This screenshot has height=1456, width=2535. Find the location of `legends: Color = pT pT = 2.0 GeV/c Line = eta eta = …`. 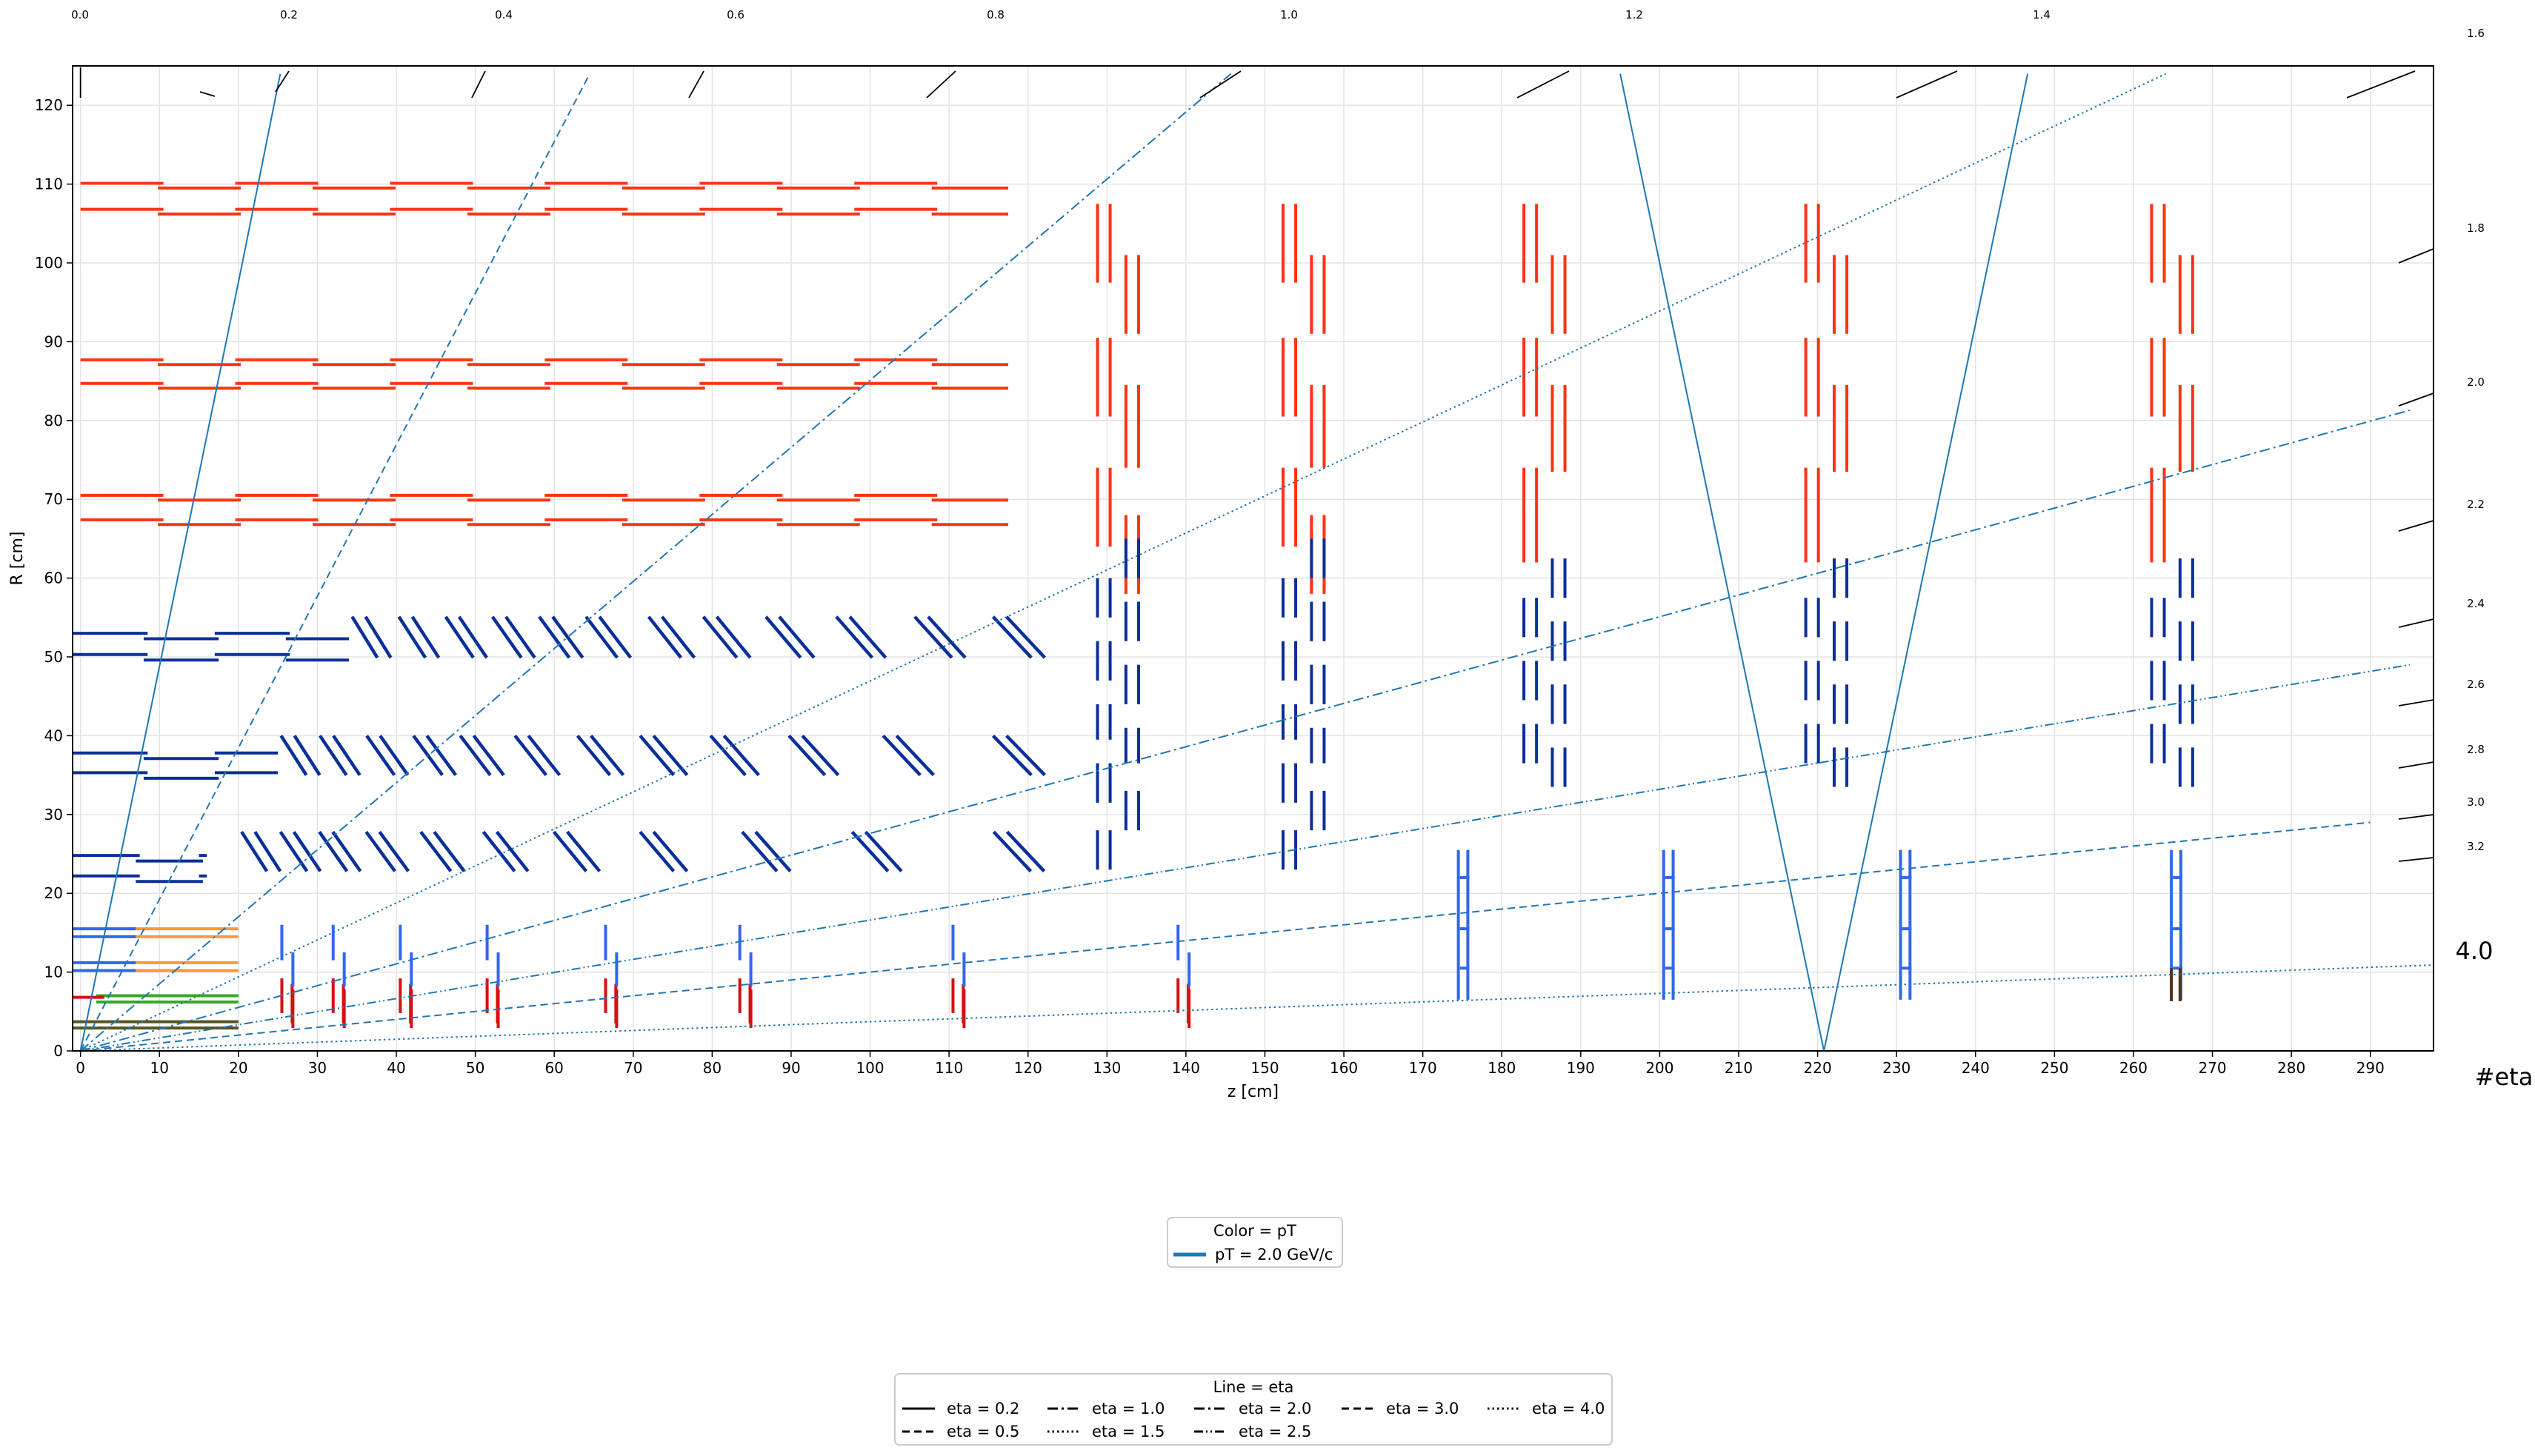

legends: Color = pT pT = 2.0 GeV/c Line = eta eta = … is located at coordinates (1253, 1331).